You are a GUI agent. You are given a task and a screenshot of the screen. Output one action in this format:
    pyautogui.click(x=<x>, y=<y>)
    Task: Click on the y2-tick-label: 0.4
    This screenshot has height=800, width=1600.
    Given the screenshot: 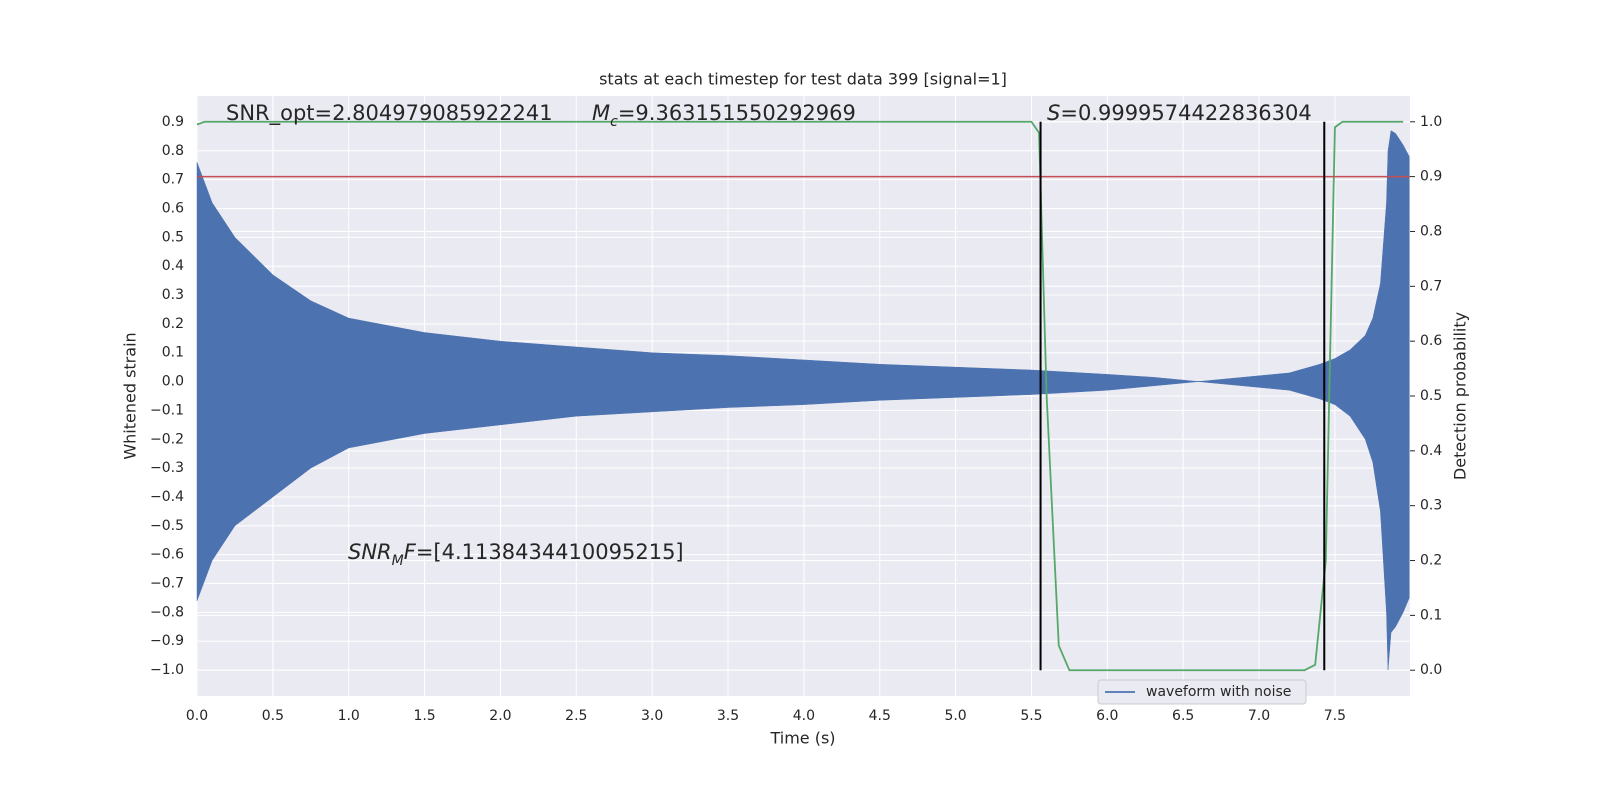 What is the action you would take?
    pyautogui.click(x=1431, y=451)
    